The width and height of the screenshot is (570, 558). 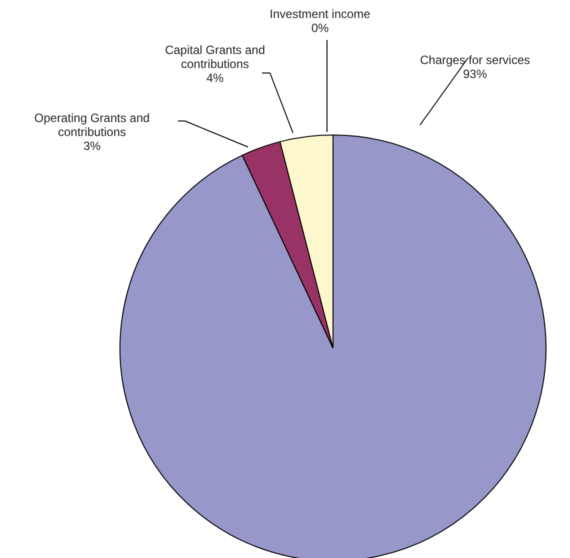 What do you see at coordinates (92, 125) in the screenshot?
I see `legend-label: Operating Grants and contributions` at bounding box center [92, 125].